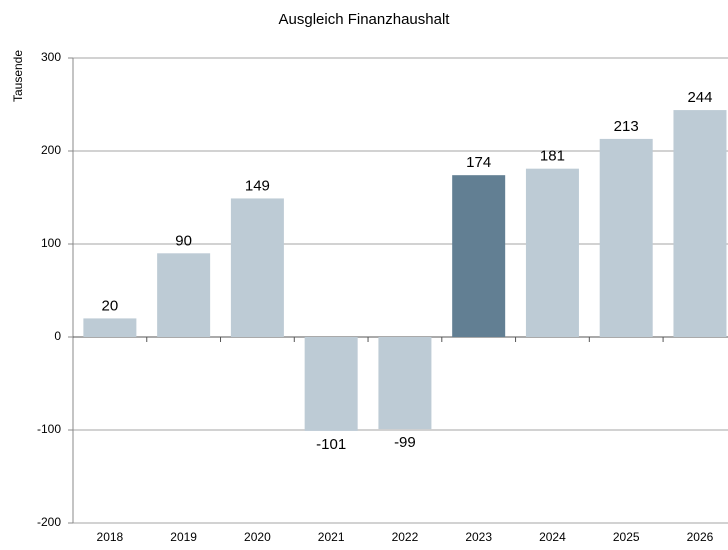  What do you see at coordinates (700, 537) in the screenshot?
I see `x-tick-label: 2026` at bounding box center [700, 537].